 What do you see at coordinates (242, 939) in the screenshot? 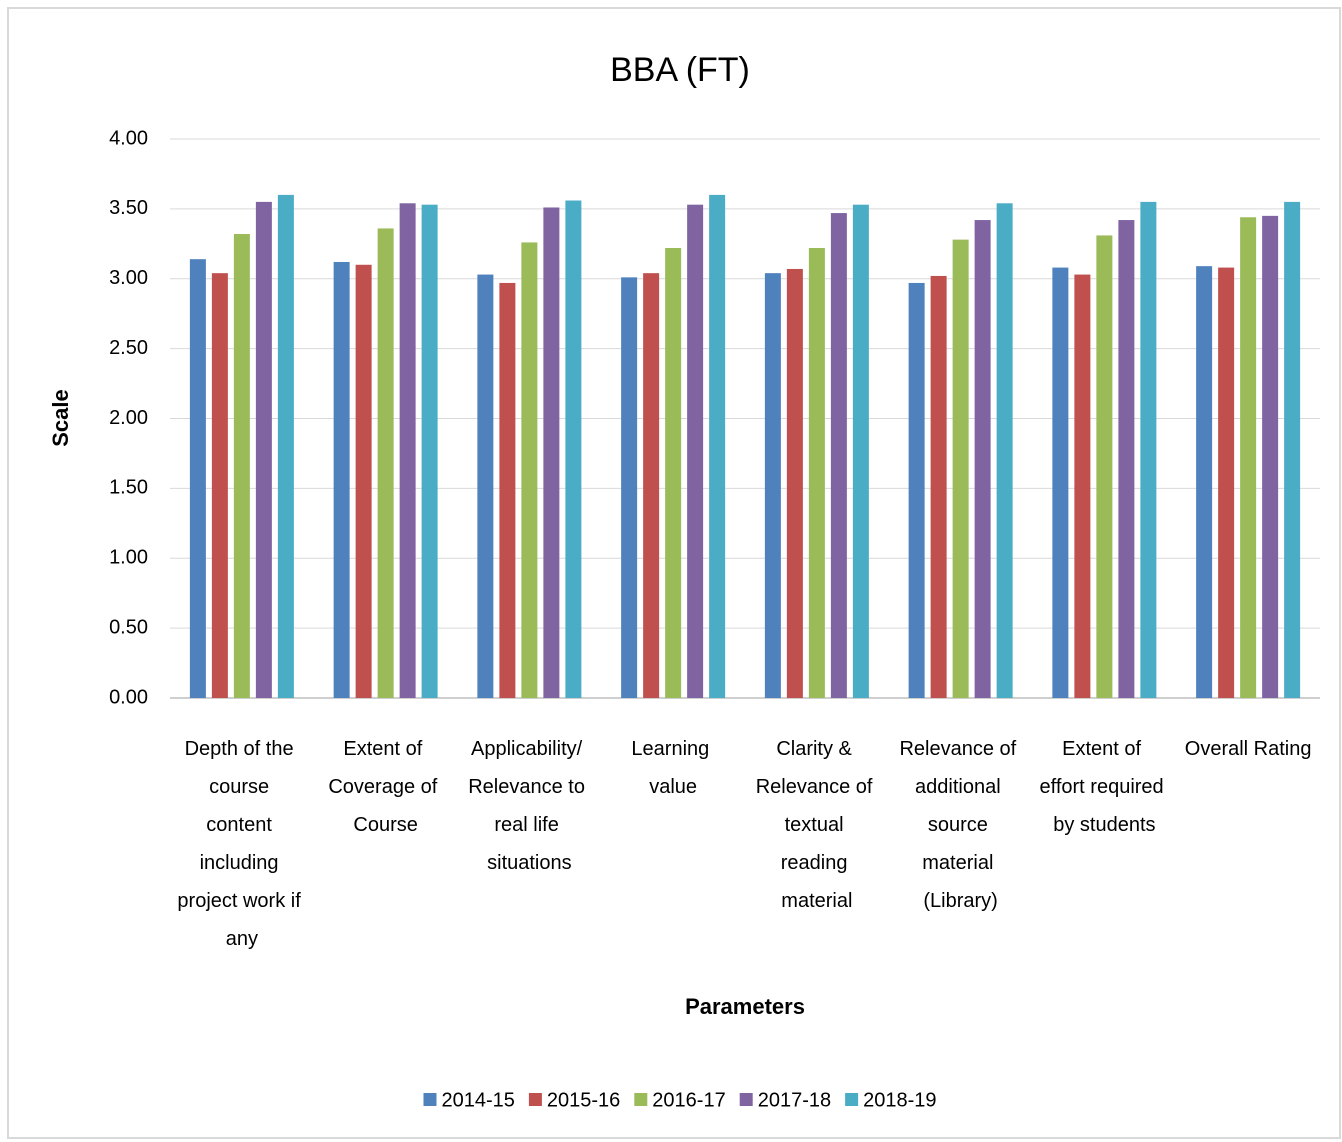
I see `x-tick-label-line: any` at bounding box center [242, 939].